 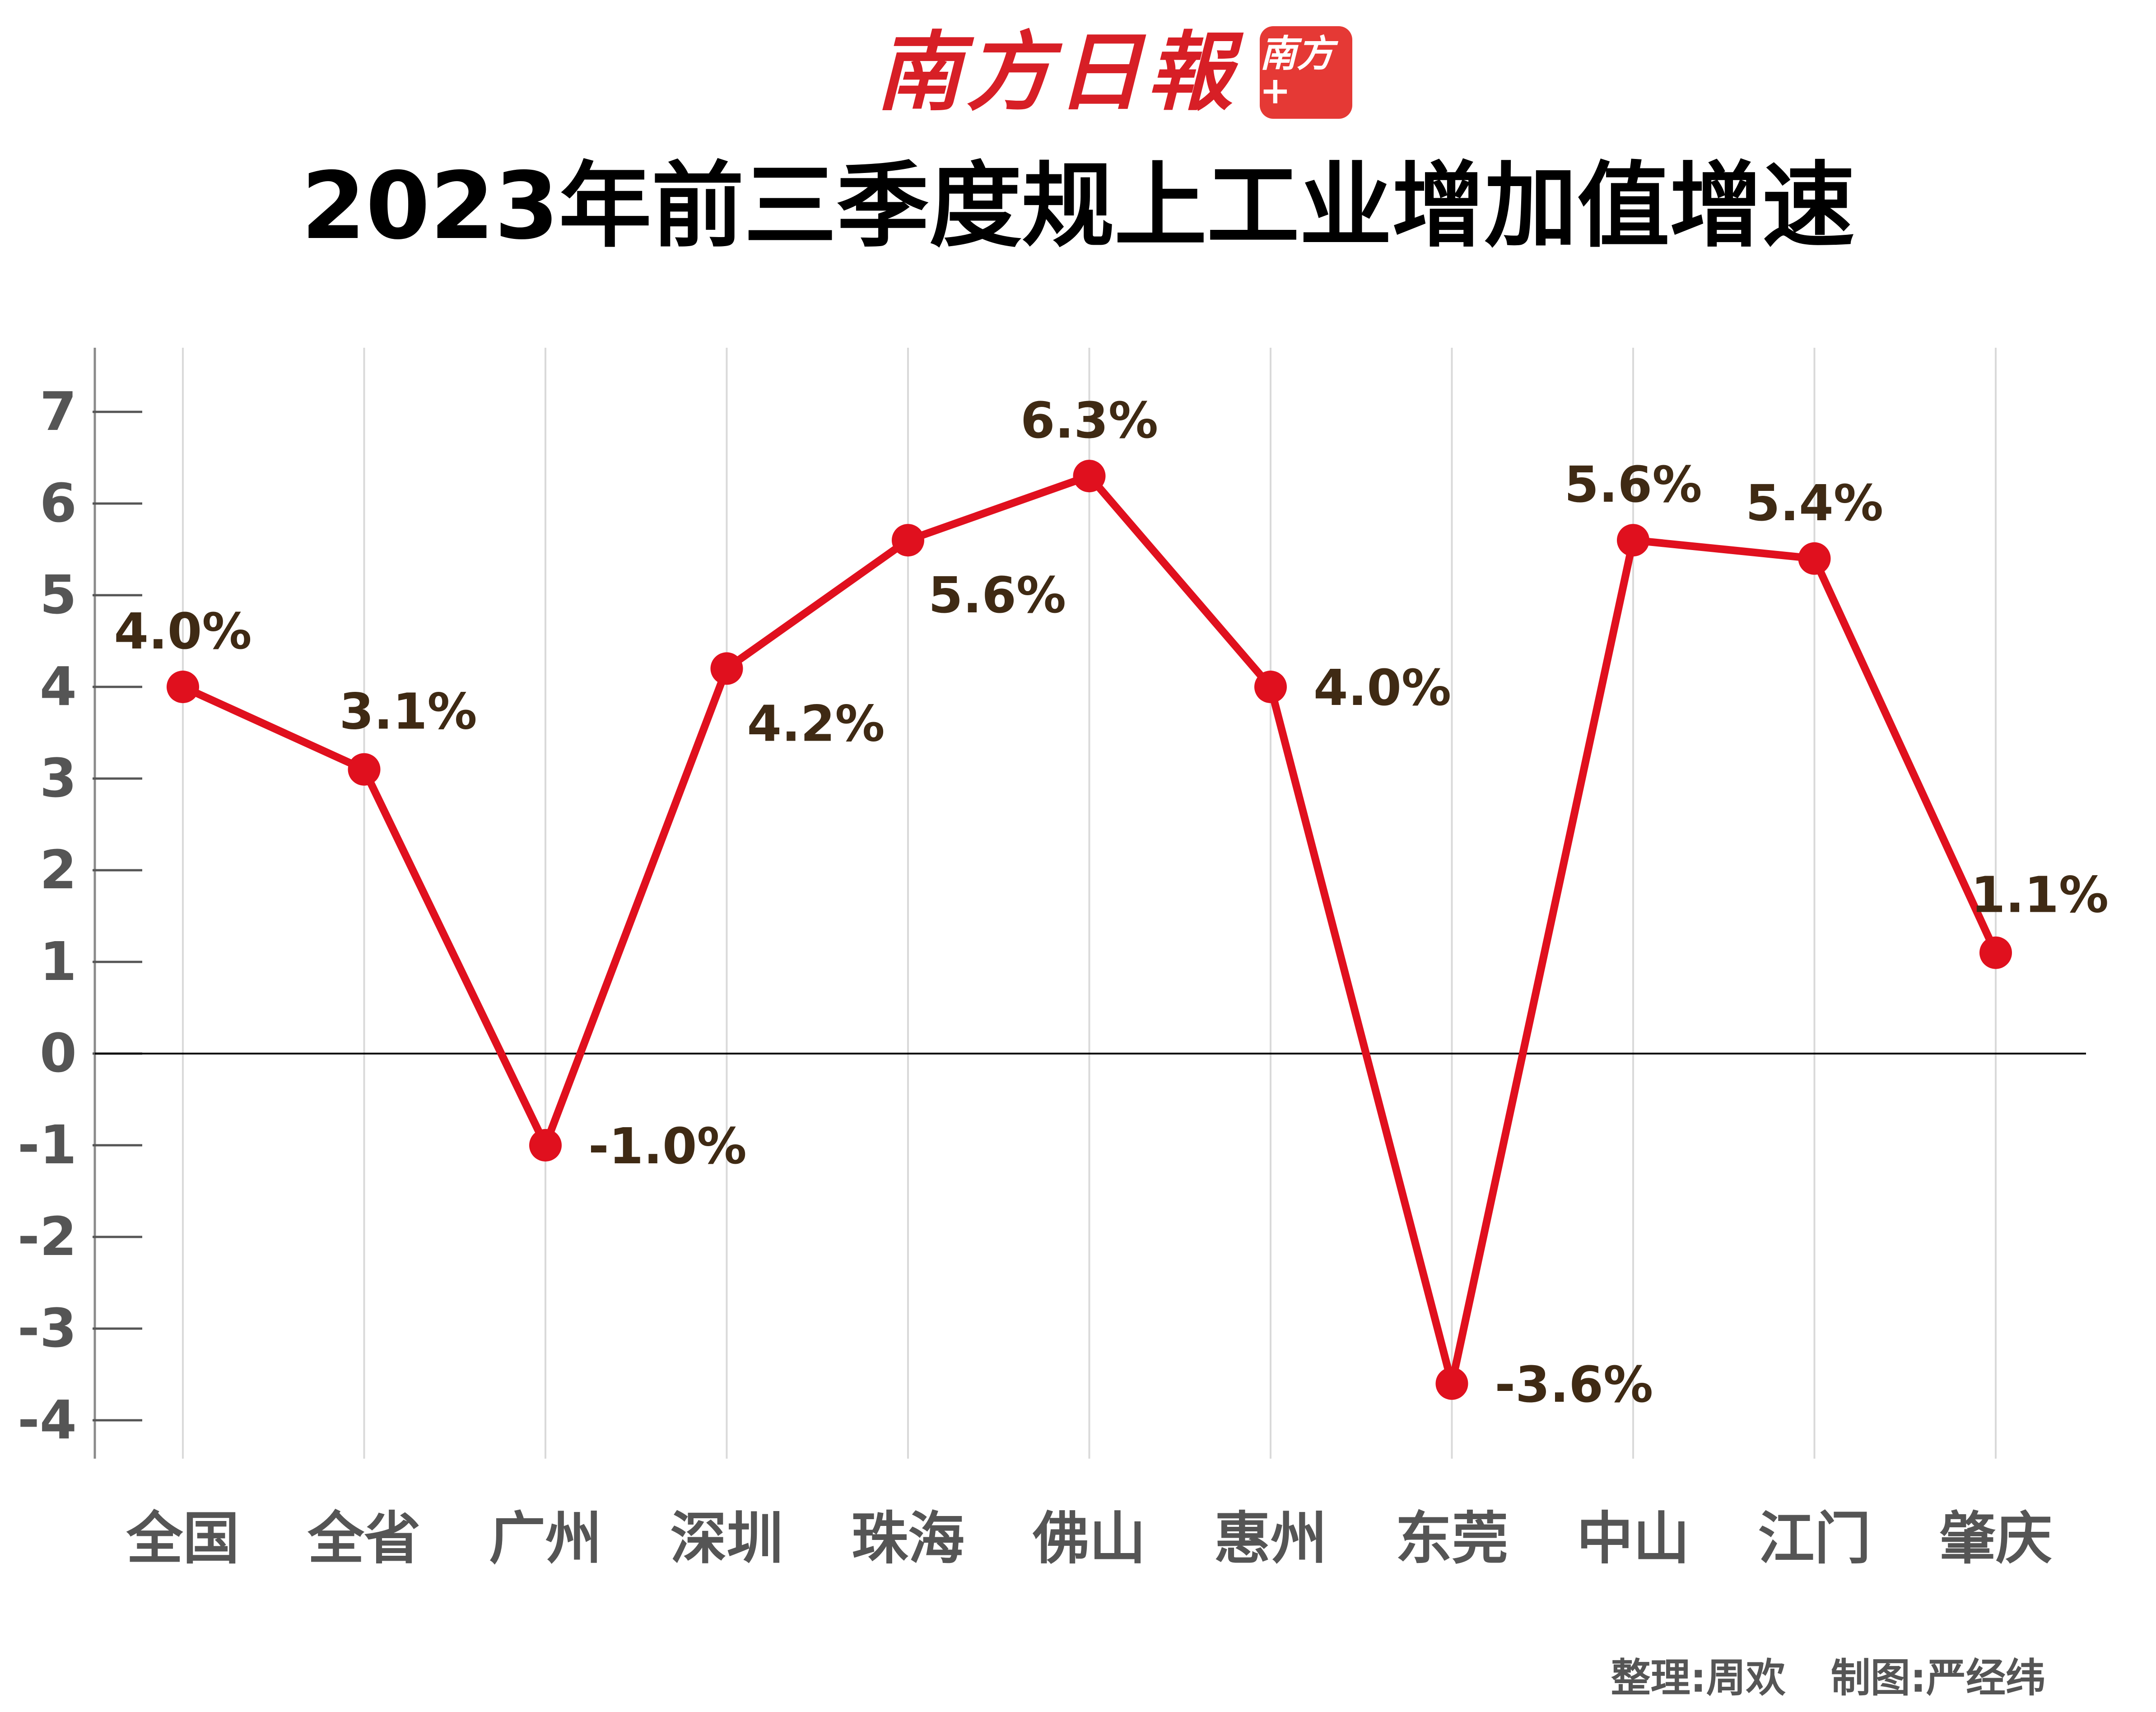 I want to click on y-tick-labels: 7 6 5 4 3 2 1 0 -1 -2 -3 -4, so click(x=47, y=915).